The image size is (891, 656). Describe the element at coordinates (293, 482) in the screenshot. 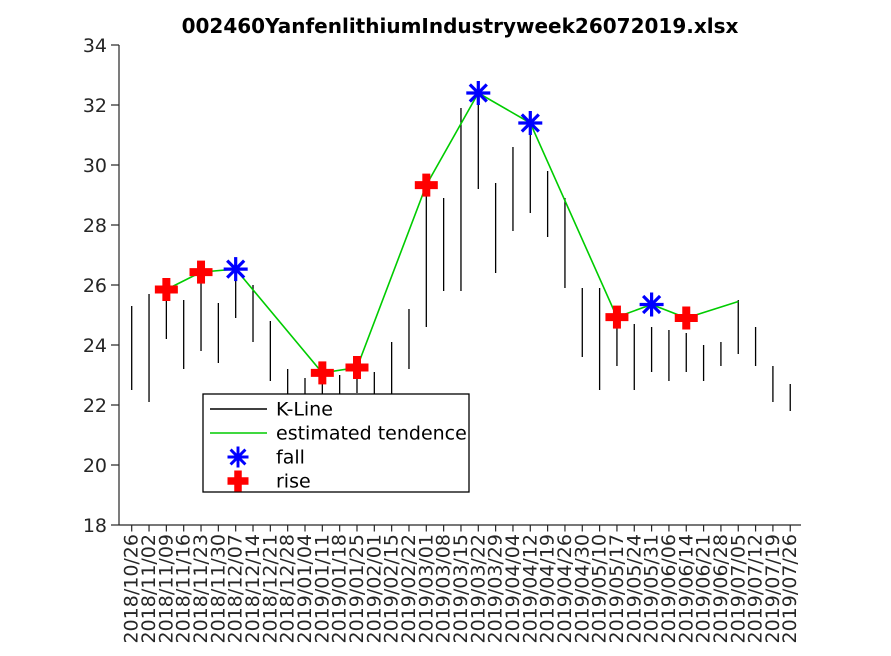

I see `legend-entry-label: rise` at that location.